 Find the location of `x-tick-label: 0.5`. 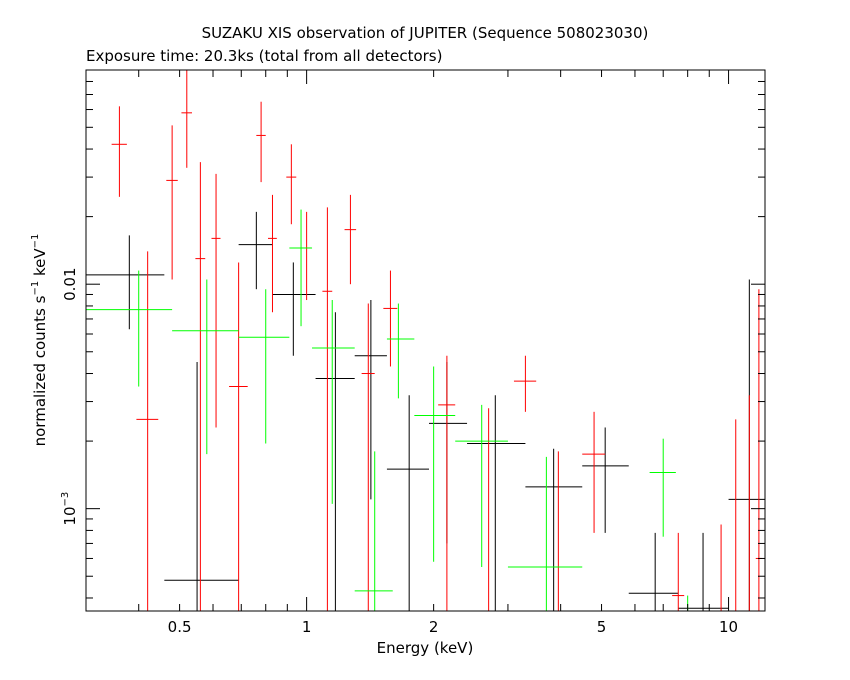

x-tick-label: 0.5 is located at coordinates (180, 627).